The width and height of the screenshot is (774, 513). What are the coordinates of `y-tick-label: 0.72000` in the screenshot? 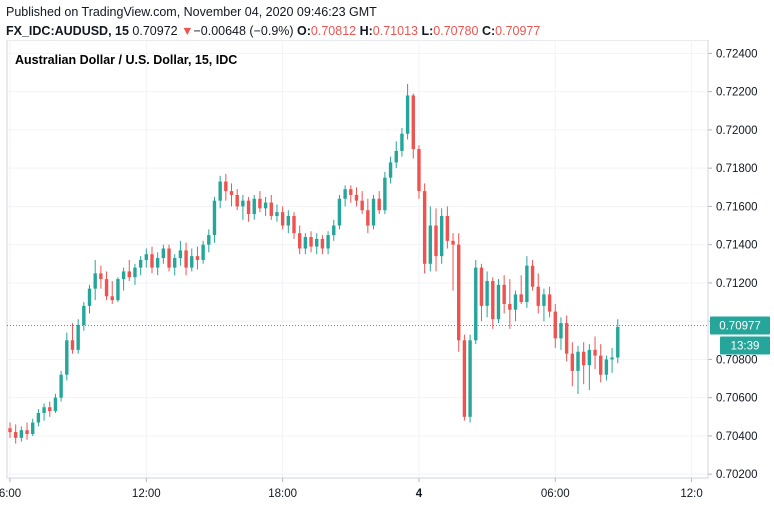 It's located at (737, 131).